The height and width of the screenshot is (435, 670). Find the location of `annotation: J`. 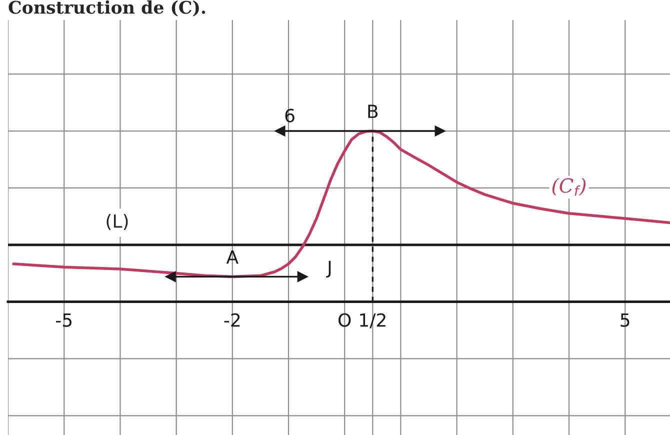

annotation: J is located at coordinates (328, 269).